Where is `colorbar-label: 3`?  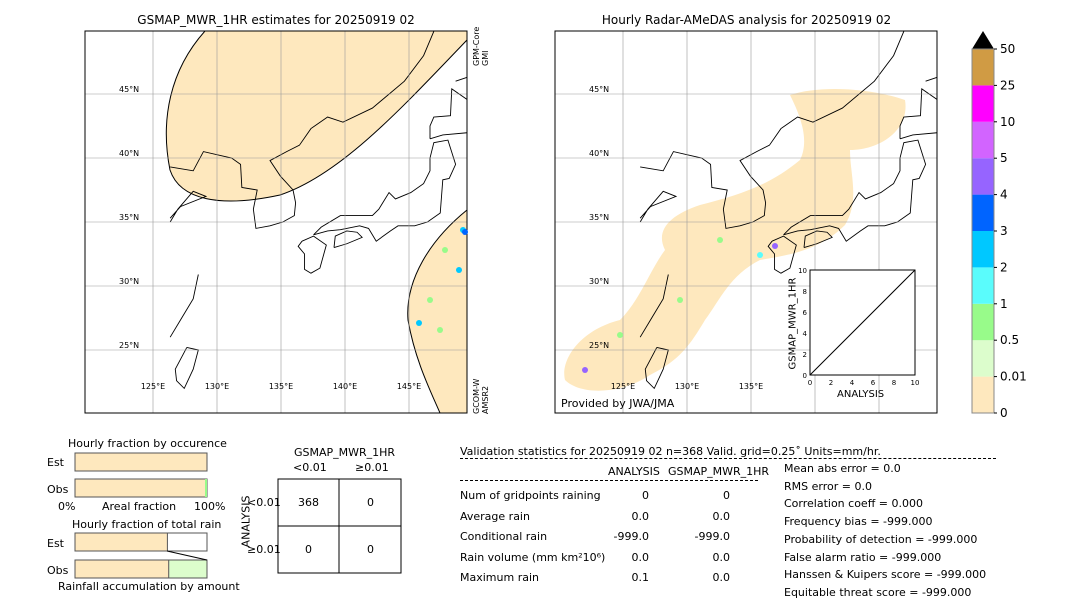
colorbar-label: 3 is located at coordinates (1004, 231).